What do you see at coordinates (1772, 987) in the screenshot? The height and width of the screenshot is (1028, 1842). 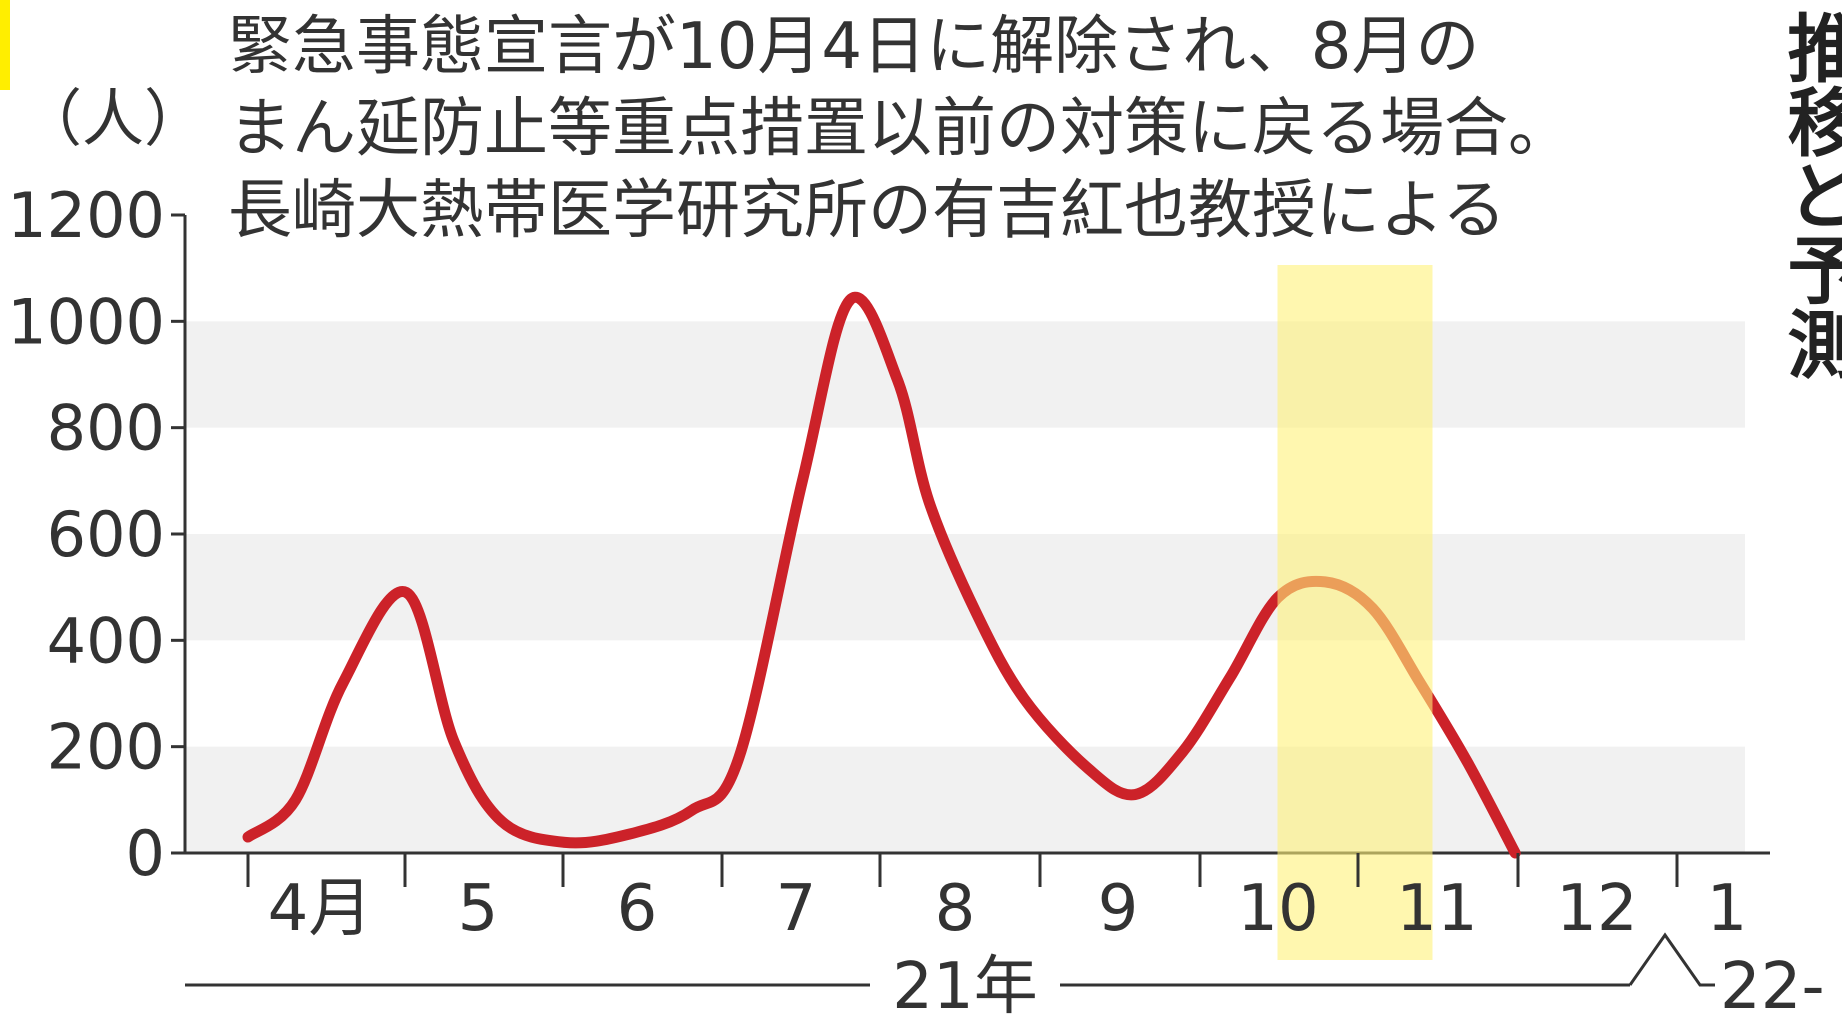 I see `year-label-22: 22-` at bounding box center [1772, 987].